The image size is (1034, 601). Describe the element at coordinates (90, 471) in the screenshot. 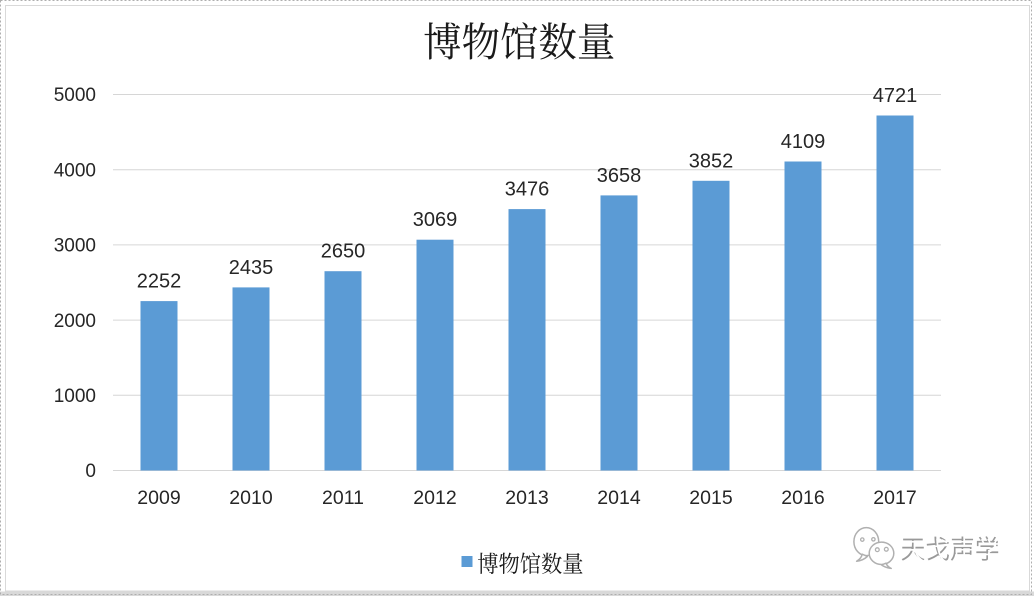

I see `svg-text: 0` at that location.